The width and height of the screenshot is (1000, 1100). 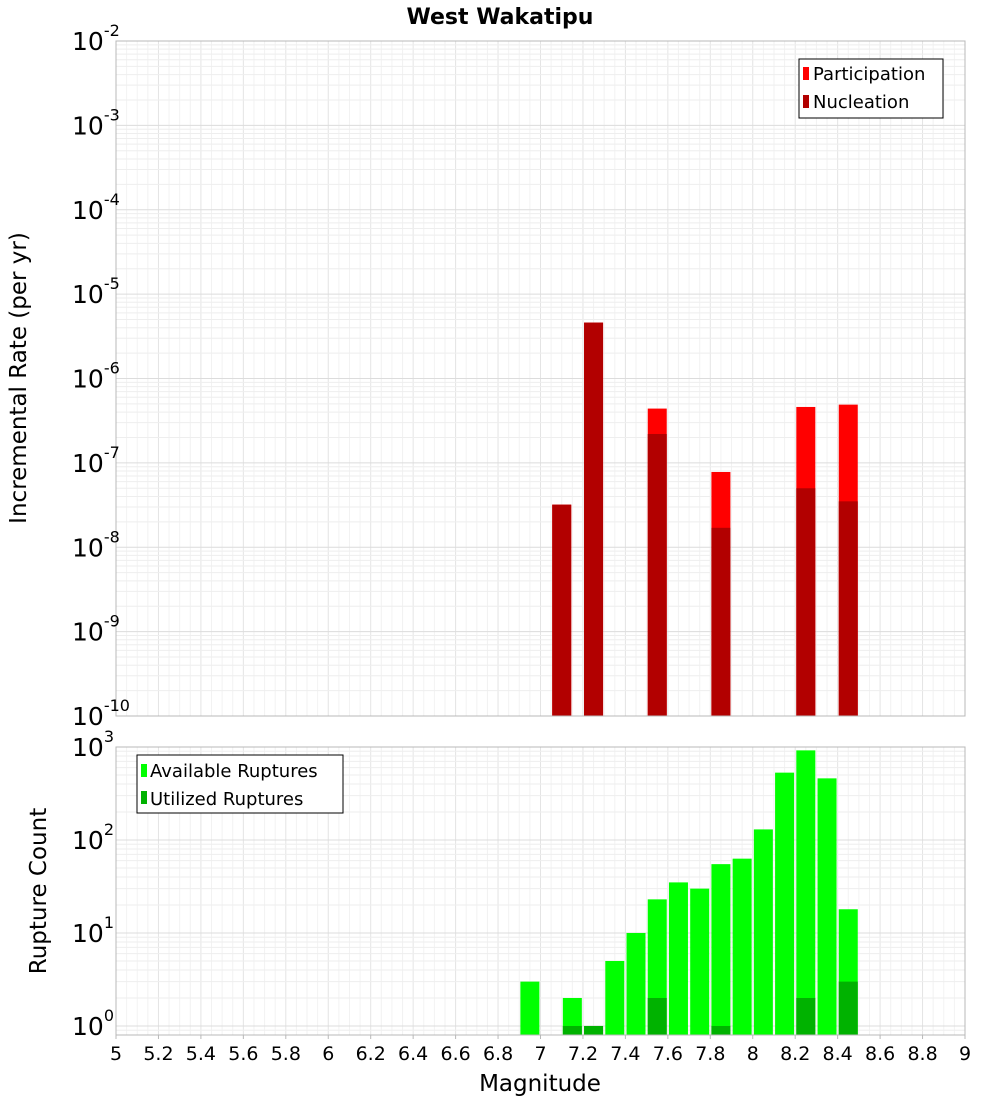 I want to click on x-tick-label: 5.4, so click(x=201, y=1054).